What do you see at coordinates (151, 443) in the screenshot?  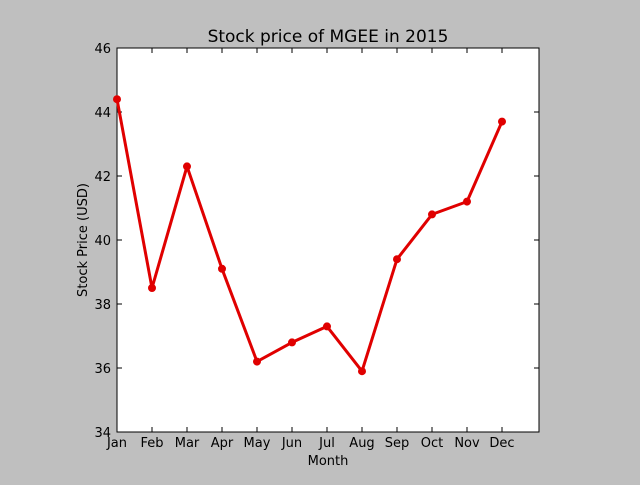 I see `x-tick-label: Feb` at bounding box center [151, 443].